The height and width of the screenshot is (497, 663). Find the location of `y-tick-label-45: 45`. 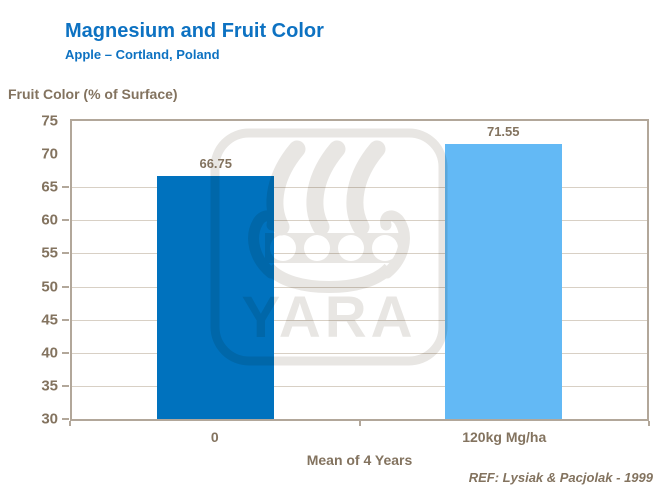

y-tick-label-45: 45 is located at coordinates (49, 320).